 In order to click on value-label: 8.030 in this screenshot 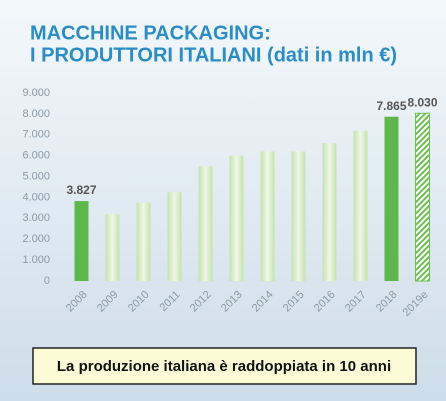, I will do `click(422, 102)`.